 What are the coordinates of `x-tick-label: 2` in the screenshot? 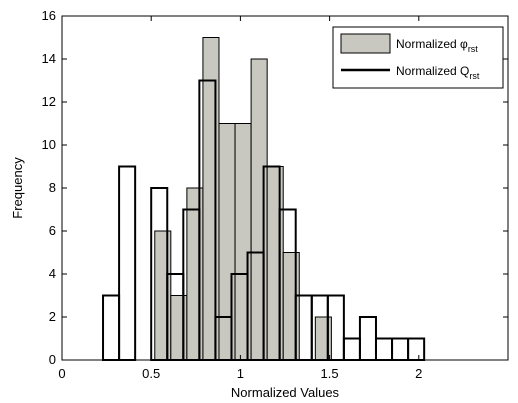 It's located at (418, 373).